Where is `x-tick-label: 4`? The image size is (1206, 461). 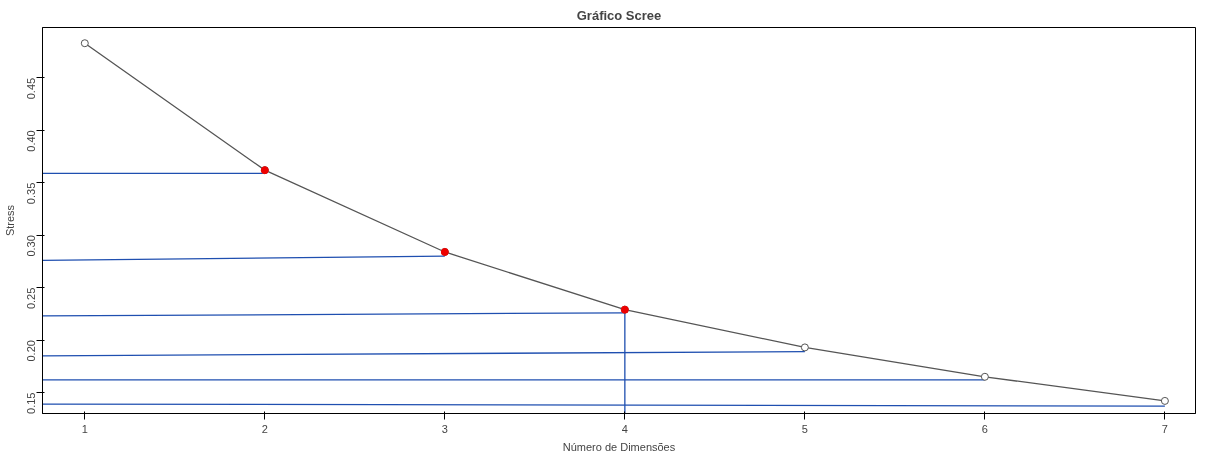
x-tick-label: 4 is located at coordinates (624, 428).